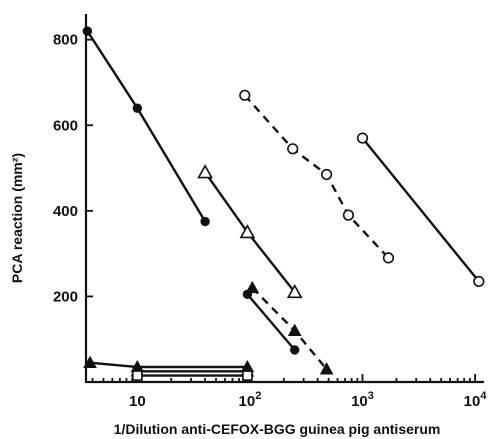 The image size is (499, 439). What do you see at coordinates (476, 400) in the screenshot?
I see `x-tick-label: 10⁴` at bounding box center [476, 400].